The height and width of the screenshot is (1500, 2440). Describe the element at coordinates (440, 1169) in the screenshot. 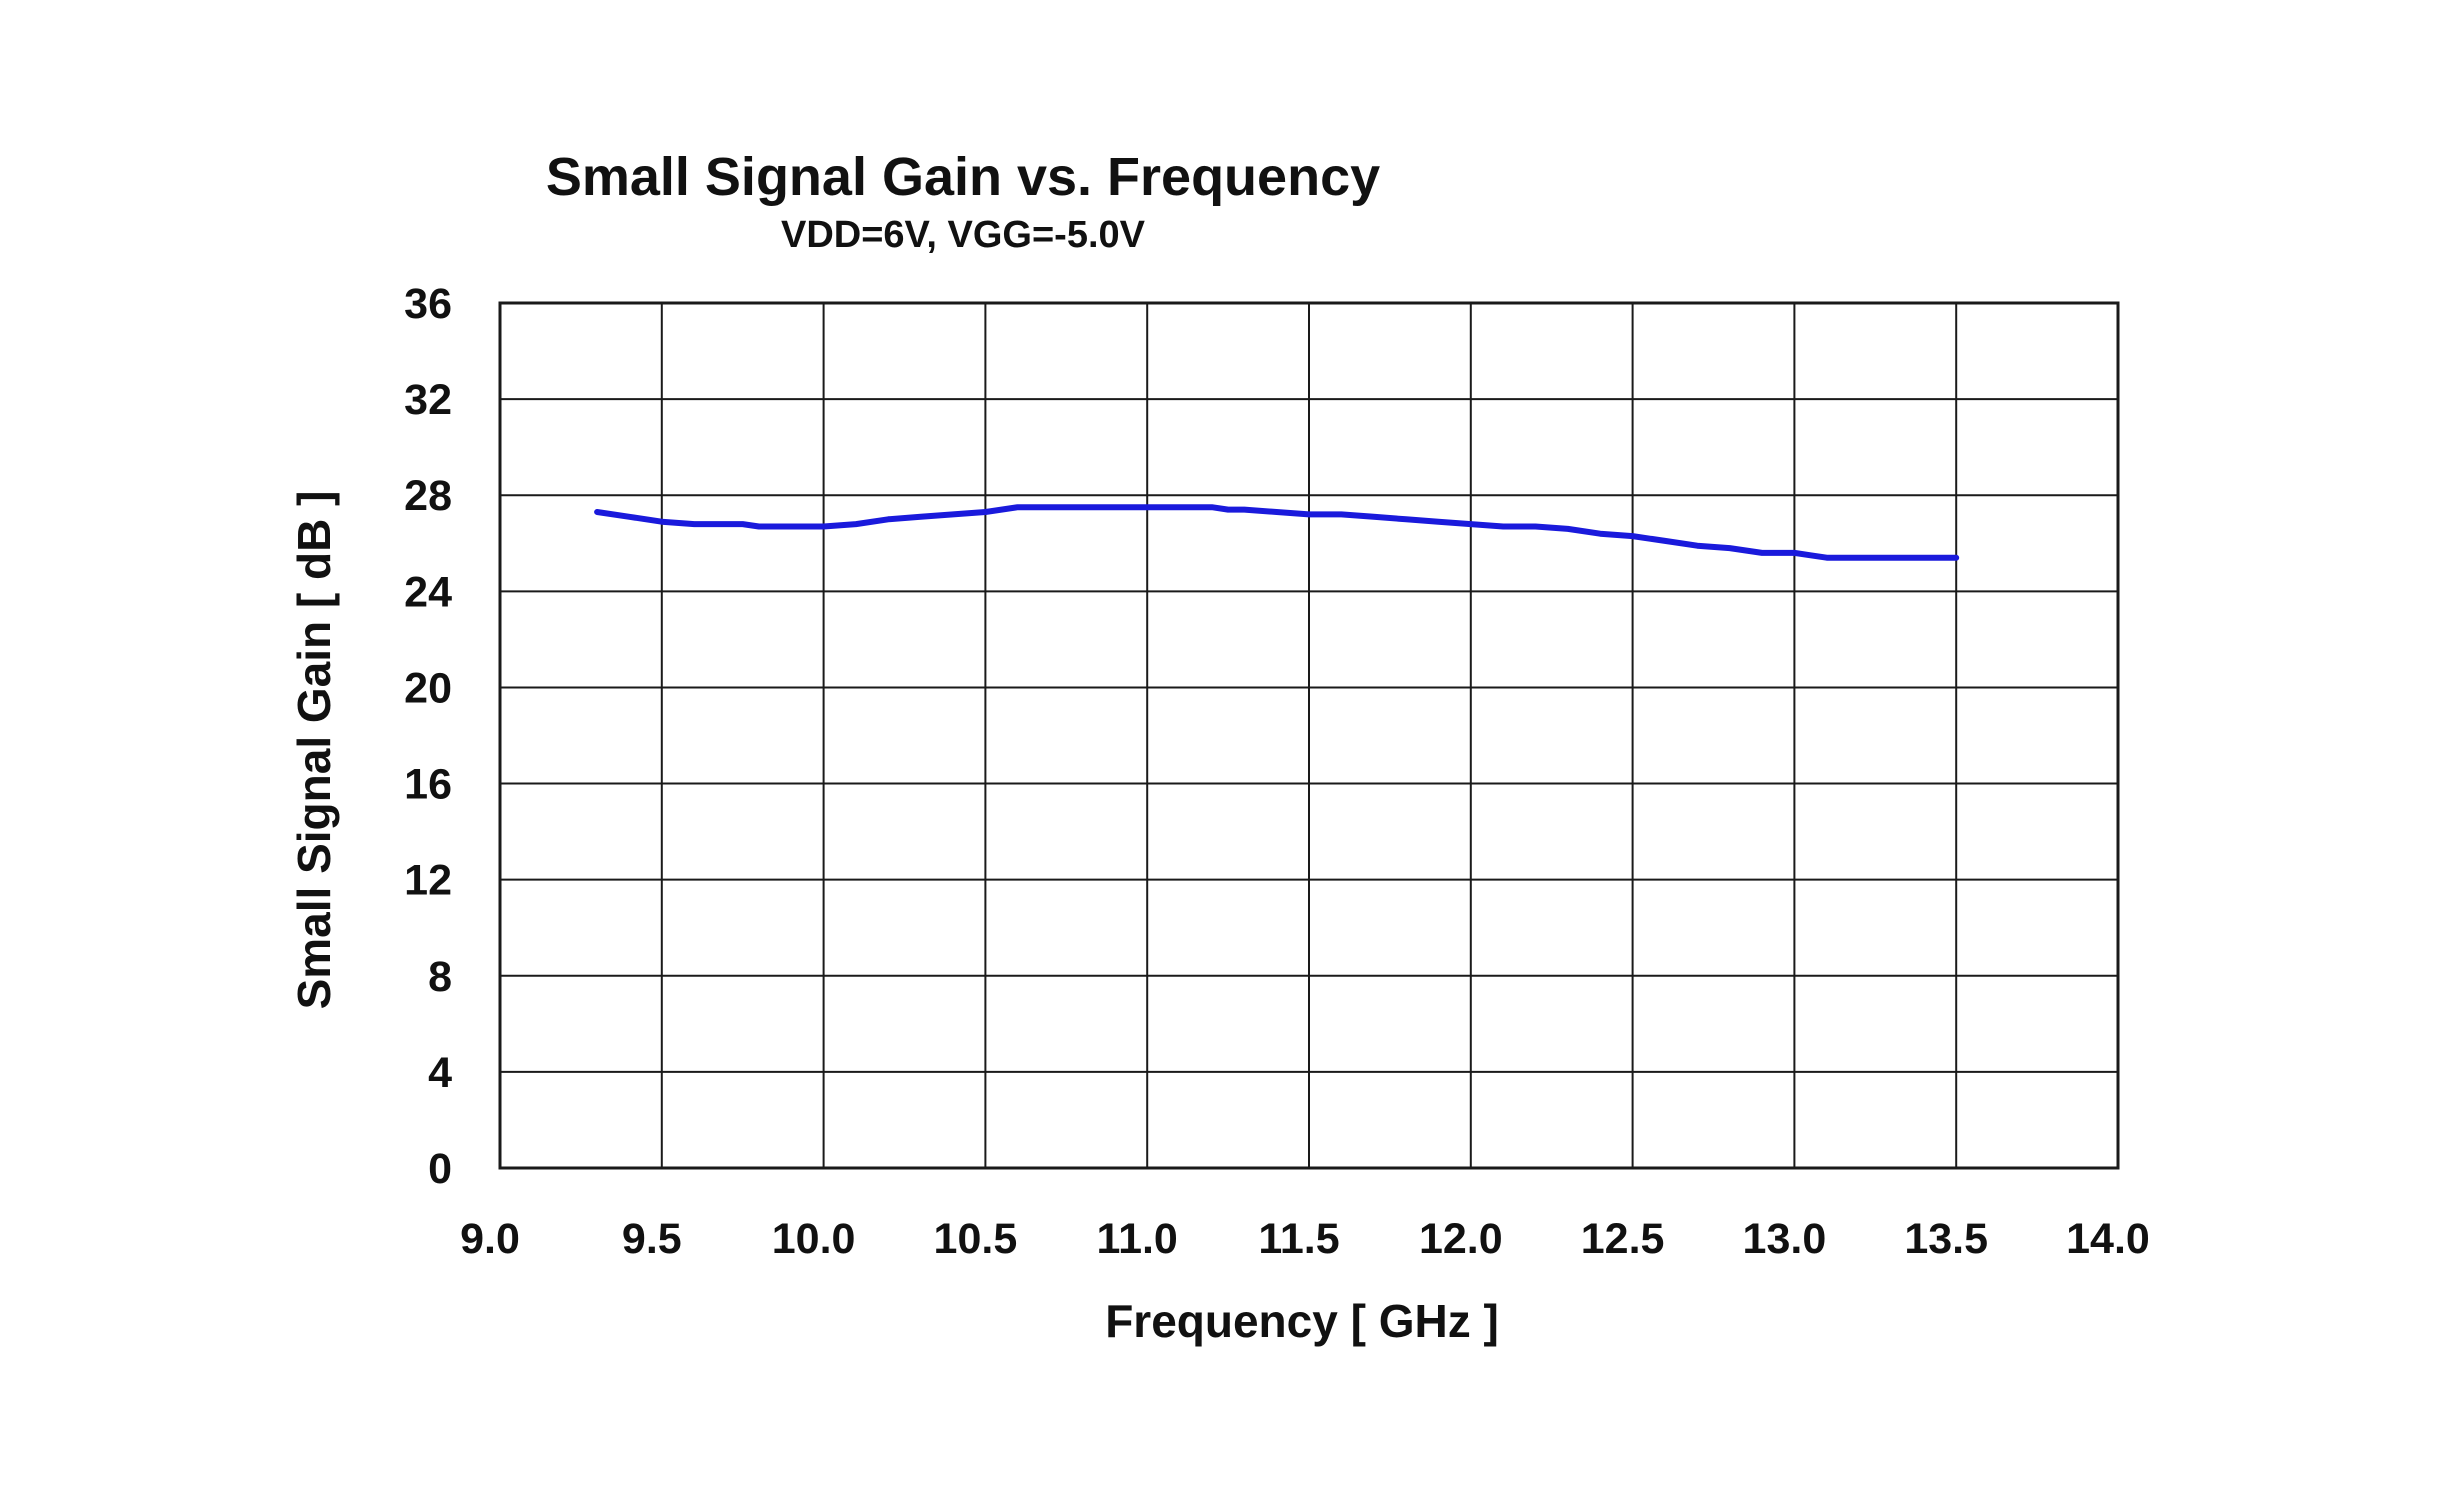

I see `y-tick-label-0: 0` at that location.